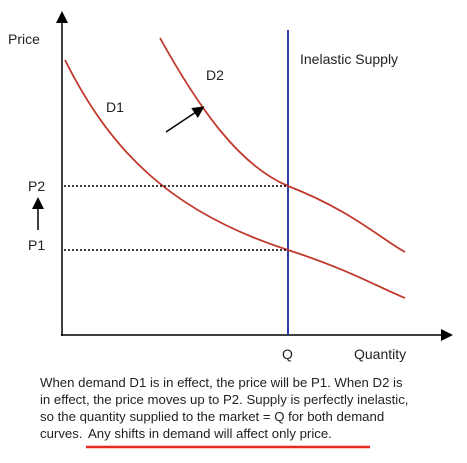 The height and width of the screenshot is (463, 467). What do you see at coordinates (349, 59) in the screenshot?
I see `supply-label: Inelastic Supply` at bounding box center [349, 59].